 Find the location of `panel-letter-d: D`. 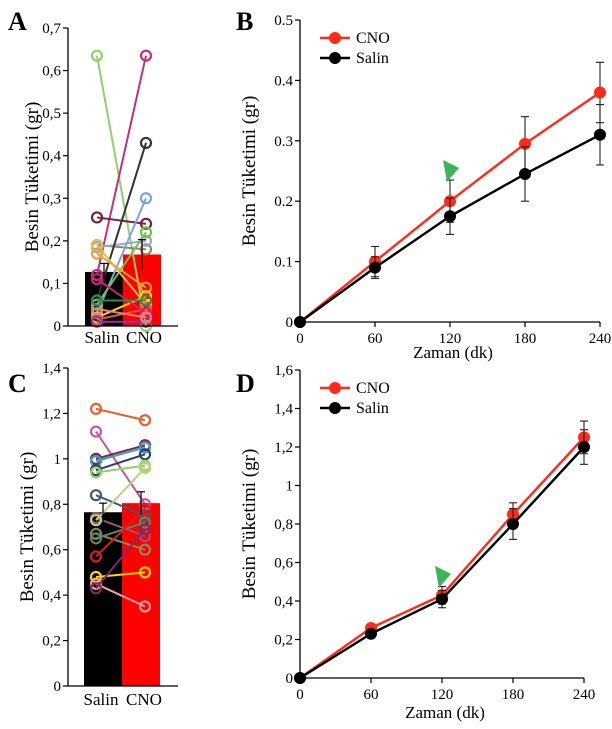

panel-letter-d: D is located at coordinates (245, 383).